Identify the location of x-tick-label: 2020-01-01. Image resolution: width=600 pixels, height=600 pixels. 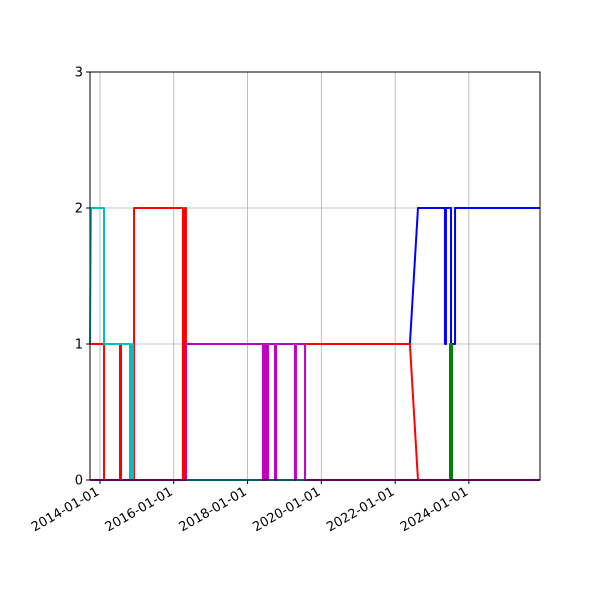
(286, 509).